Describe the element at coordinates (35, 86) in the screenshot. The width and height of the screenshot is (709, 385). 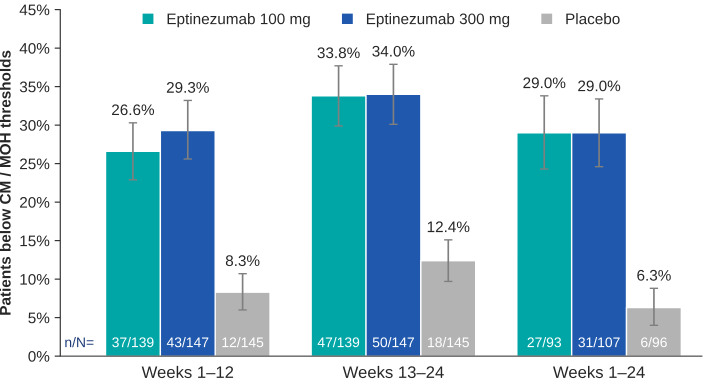
I see `y-tick-label: 35%` at that location.